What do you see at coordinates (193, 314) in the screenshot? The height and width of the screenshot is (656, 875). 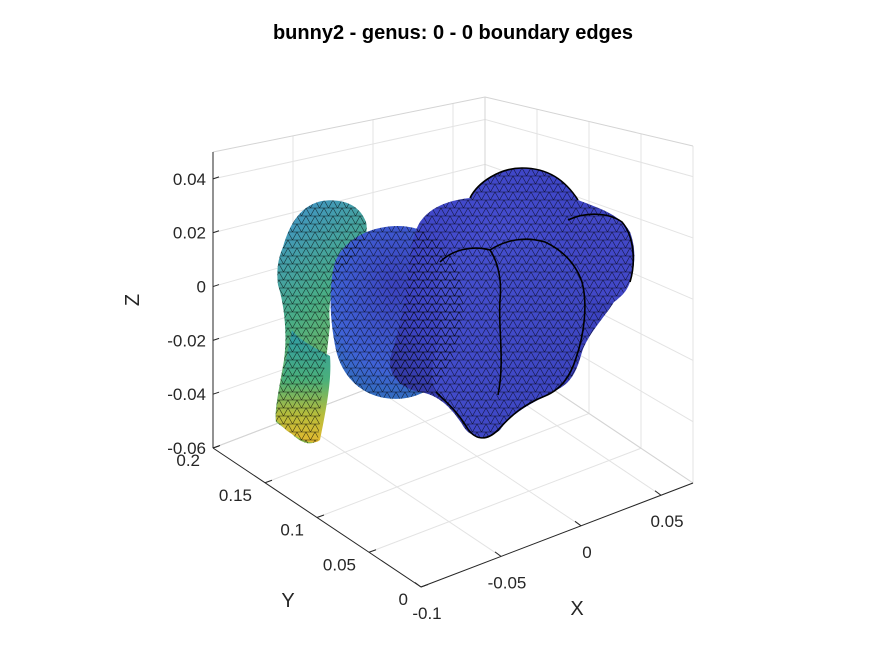 I see `z-axis-ticks: -0.06 -0.04 -0.02 0 0.02 0.04` at bounding box center [193, 314].